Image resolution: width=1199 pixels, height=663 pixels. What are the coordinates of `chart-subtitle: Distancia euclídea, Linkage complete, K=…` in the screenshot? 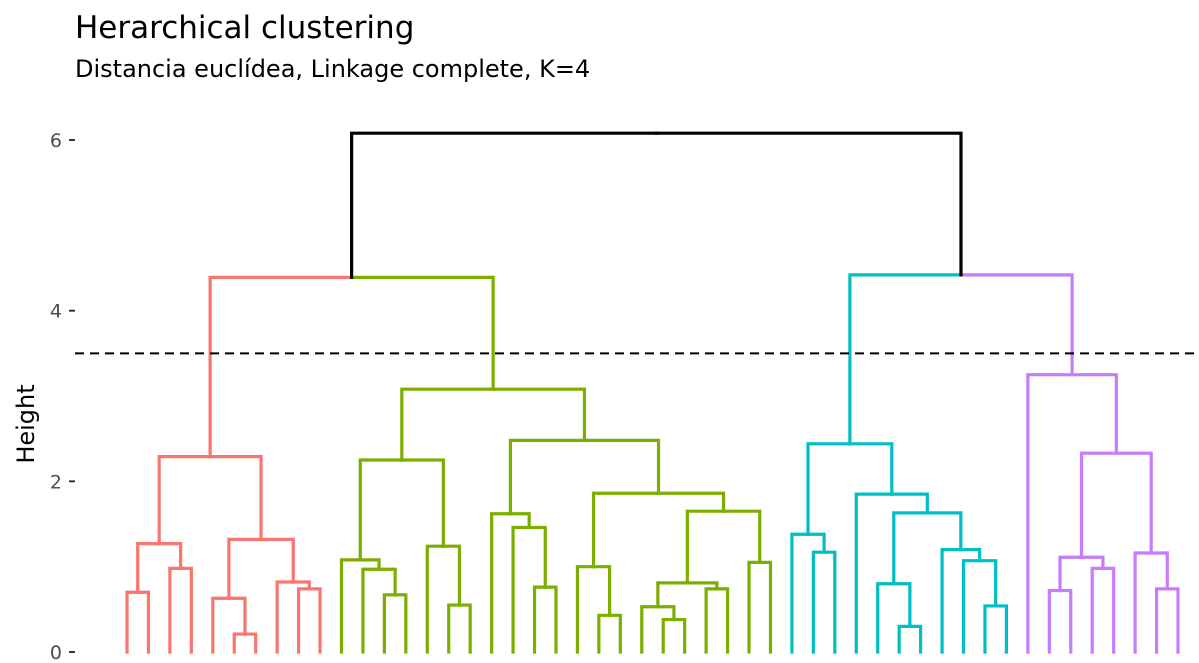 It's located at (333, 69).